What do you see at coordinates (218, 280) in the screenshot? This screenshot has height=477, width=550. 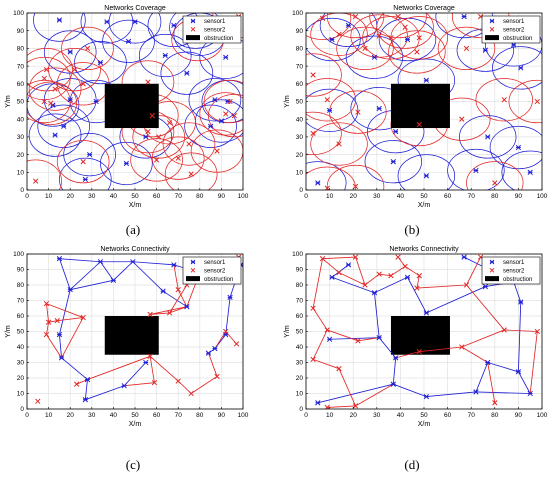 I see `legend-label-obstruction: obstruction` at bounding box center [218, 280].